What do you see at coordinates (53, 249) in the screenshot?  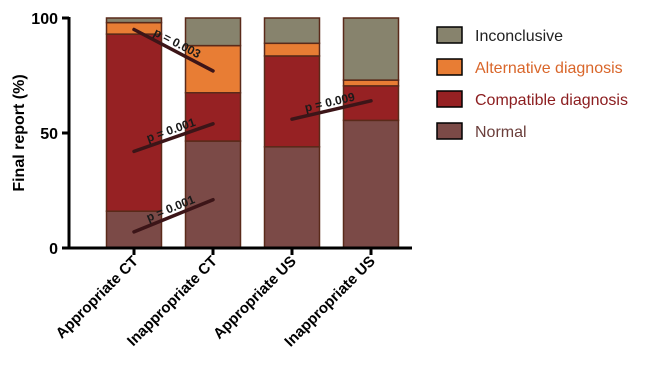 I see `y-tick-label: 0` at bounding box center [53, 249].